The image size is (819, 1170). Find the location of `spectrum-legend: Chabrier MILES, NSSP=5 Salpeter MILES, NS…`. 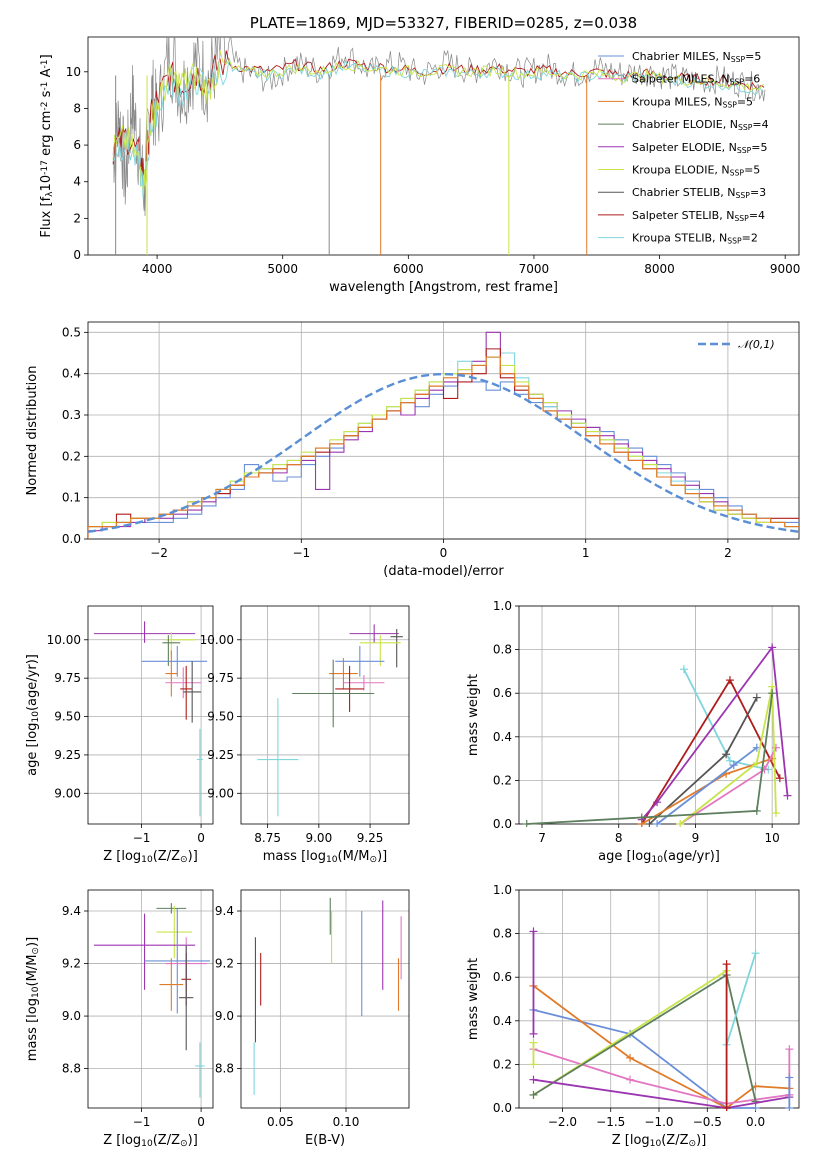

spectrum-legend: Chabrier MILES, NSSP=5 Salpeter MILES, NS… is located at coordinates (683, 148).